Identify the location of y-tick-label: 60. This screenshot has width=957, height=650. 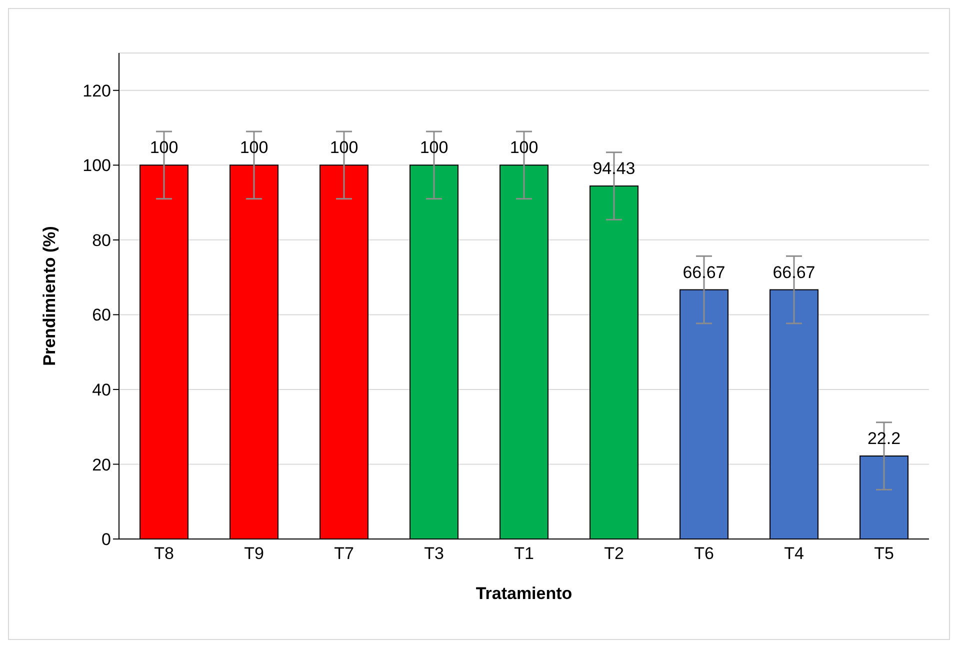
(101, 315).